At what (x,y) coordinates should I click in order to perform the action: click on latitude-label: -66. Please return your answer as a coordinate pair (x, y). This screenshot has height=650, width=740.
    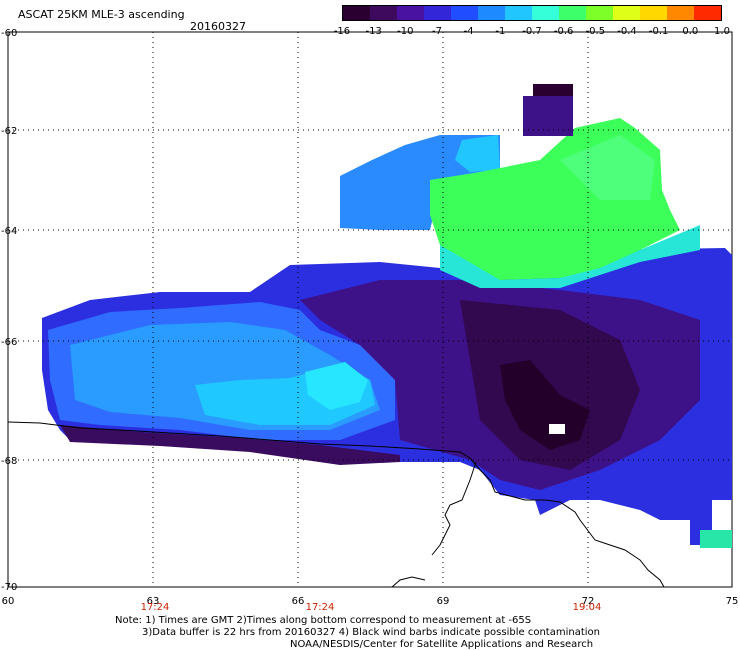
    Looking at the image, I should click on (9, 342).